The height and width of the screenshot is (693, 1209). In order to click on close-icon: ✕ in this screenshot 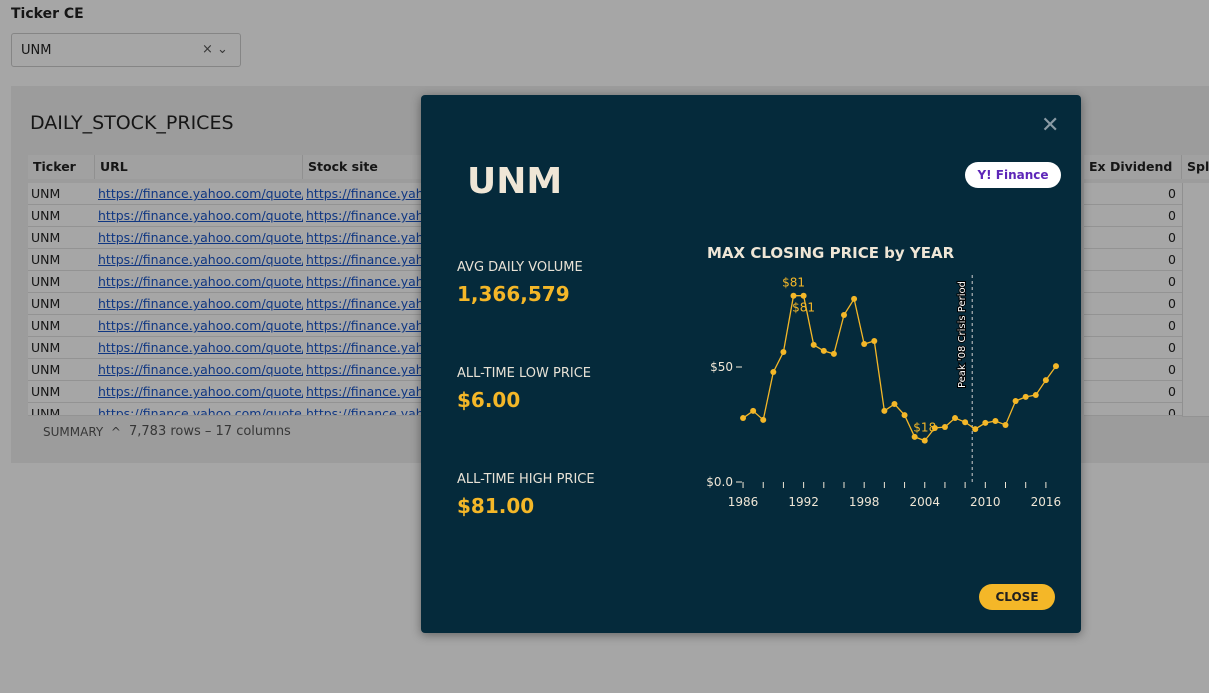, I will do `click(1050, 125)`.